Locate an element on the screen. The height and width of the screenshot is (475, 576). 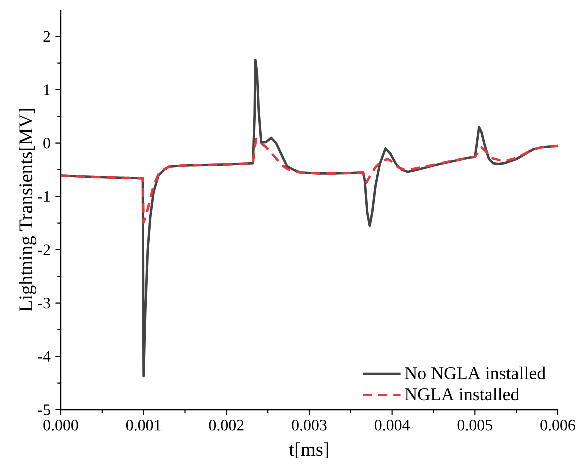
x-tick-label: 0.006 is located at coordinates (558, 425).